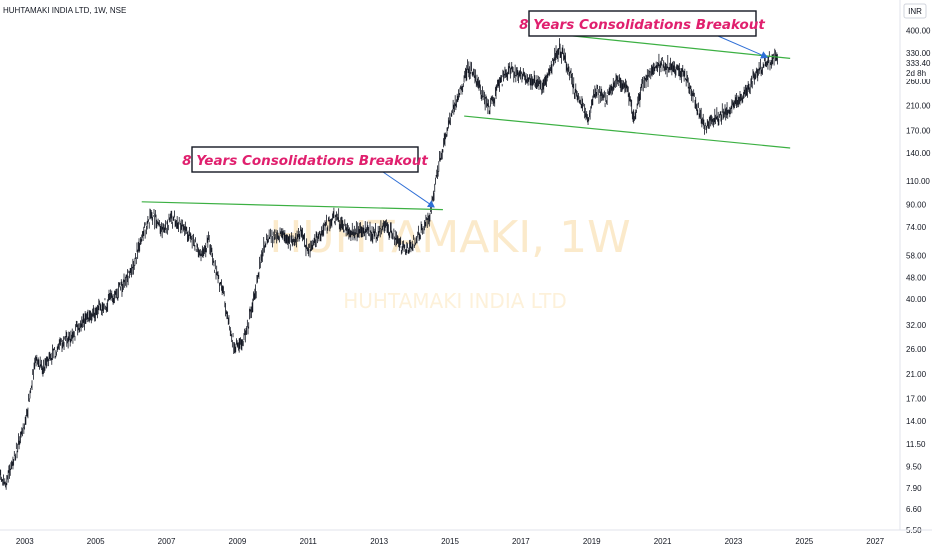 This screenshot has height=550, width=932. I want to click on price-tick-4: 11.50, so click(916, 444).